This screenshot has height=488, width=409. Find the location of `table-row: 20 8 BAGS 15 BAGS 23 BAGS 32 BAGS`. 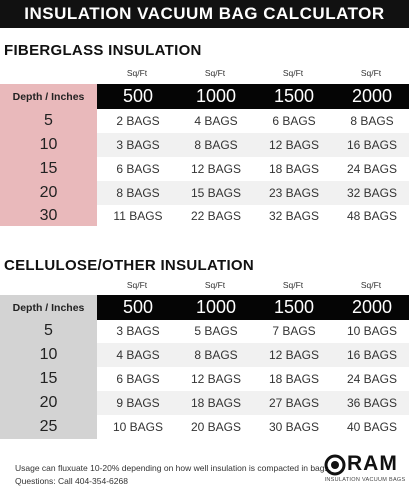

table-row: 20 8 BAGS 15 BAGS 23 BAGS 32 BAGS is located at coordinates (204, 193).